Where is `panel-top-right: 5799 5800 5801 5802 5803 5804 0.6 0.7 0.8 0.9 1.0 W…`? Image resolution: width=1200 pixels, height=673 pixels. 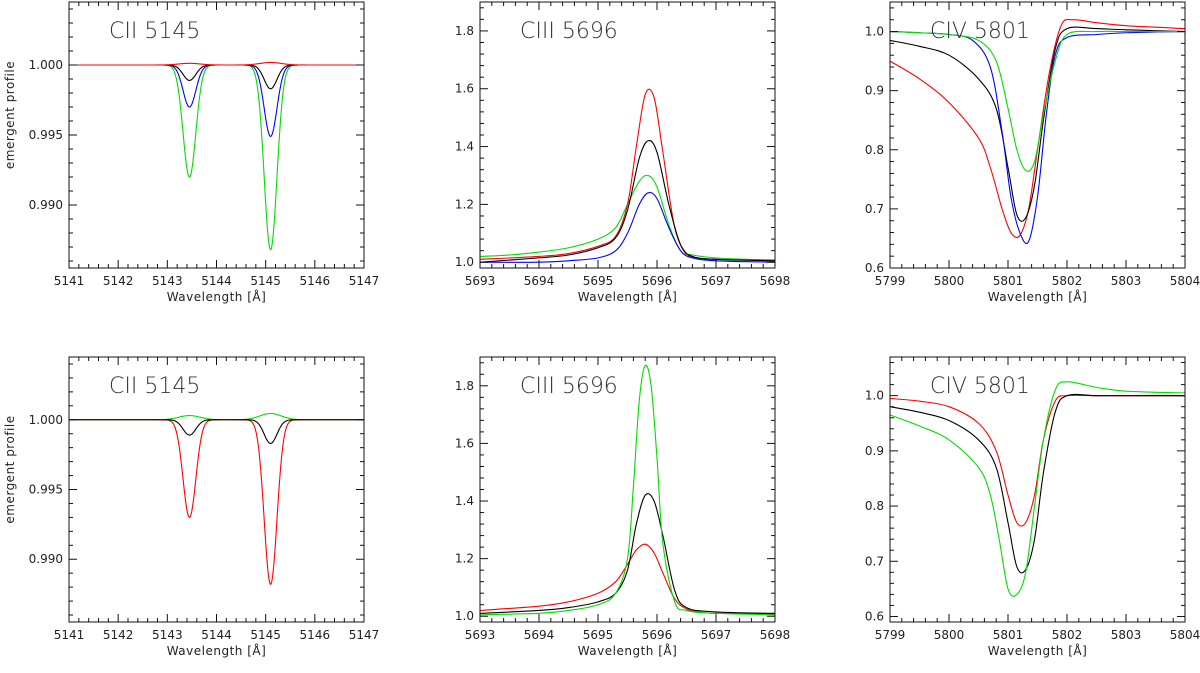
panel-top-right: 5799 5800 5801 5802 5803 5804 0.6 0.7 0.8 0.9 1.0 W… is located at coordinates (1032, 152).